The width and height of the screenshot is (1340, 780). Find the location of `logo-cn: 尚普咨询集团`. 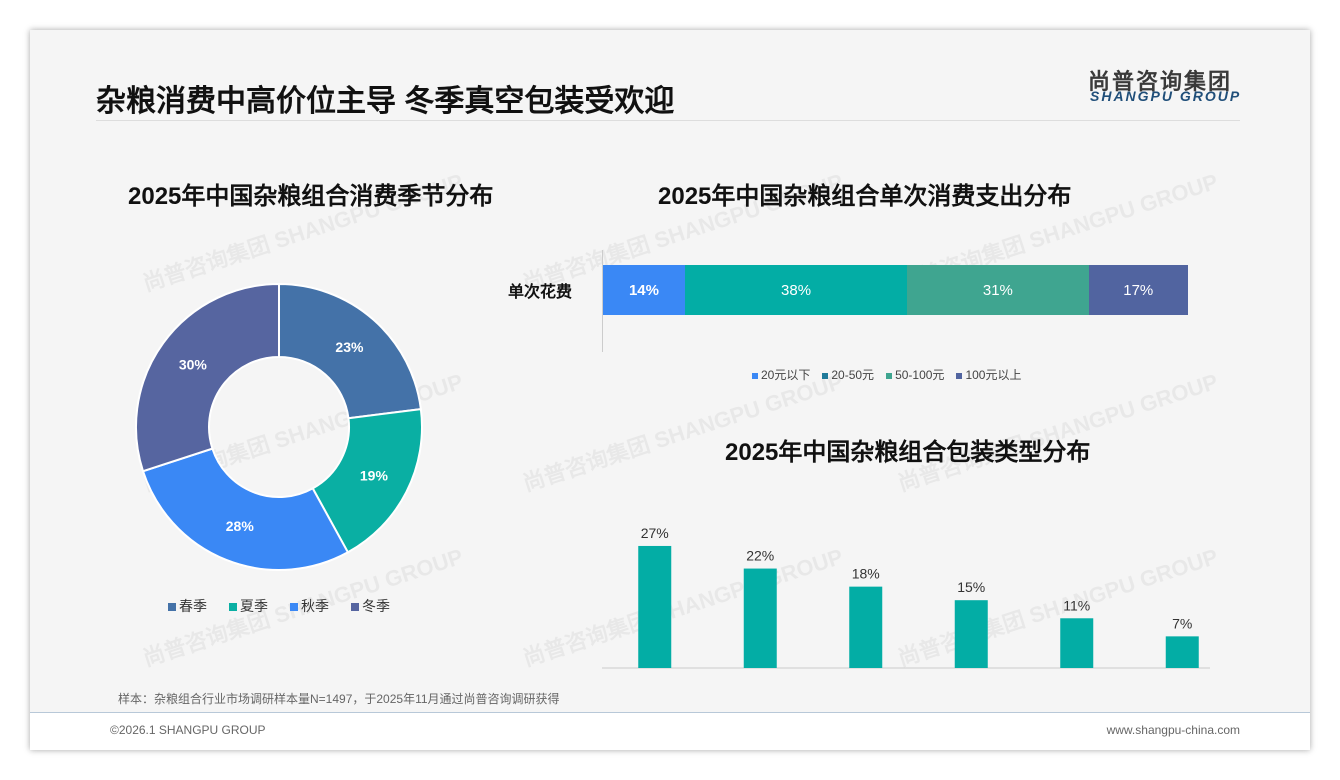

logo-cn: 尚普咨询集团 is located at coordinates (1160, 81).